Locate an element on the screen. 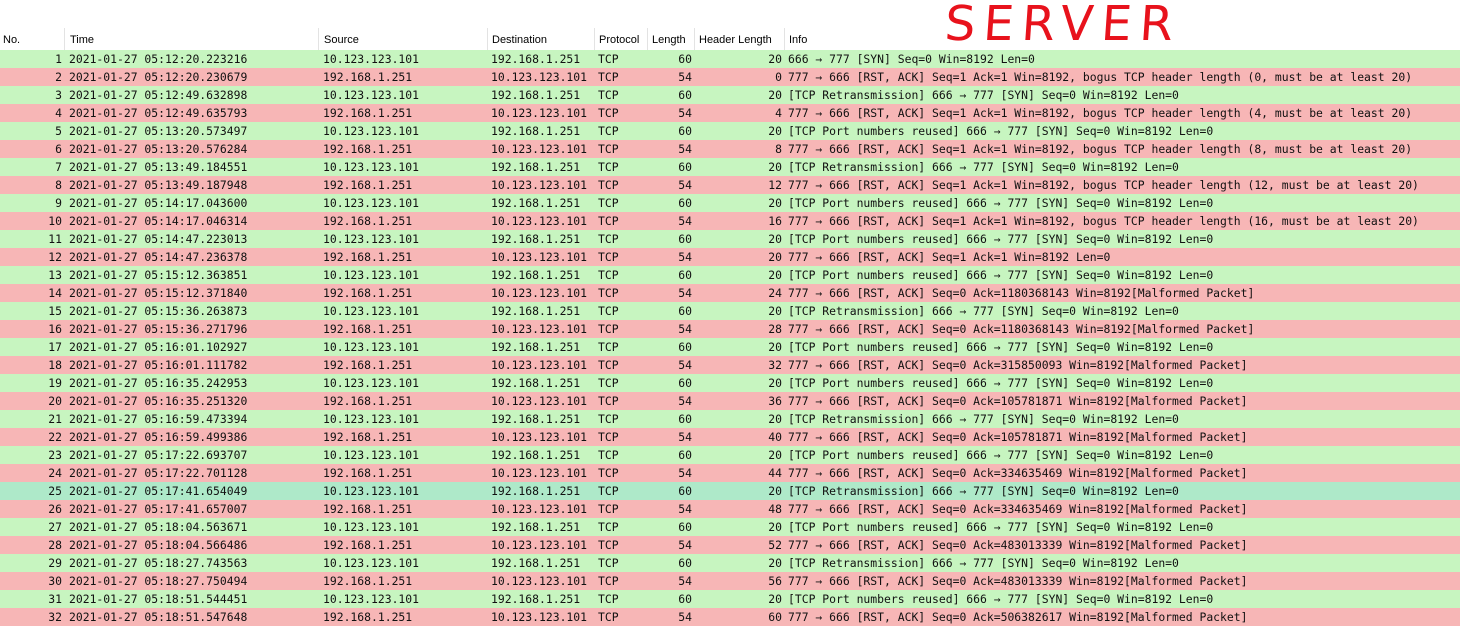 The height and width of the screenshot is (633, 1460). packet-time: 2021-01-27 05:13:20.576284 is located at coordinates (158, 149).